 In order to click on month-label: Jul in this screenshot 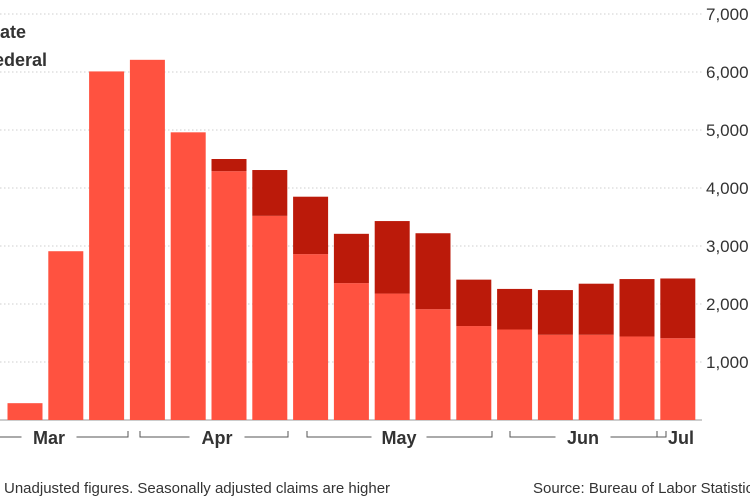, I will do `click(681, 438)`.